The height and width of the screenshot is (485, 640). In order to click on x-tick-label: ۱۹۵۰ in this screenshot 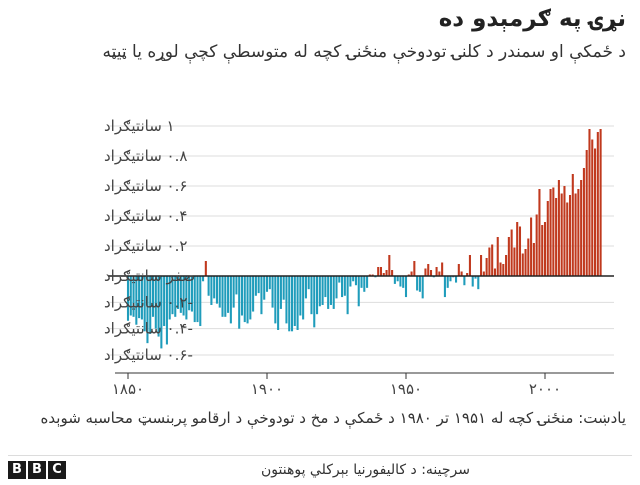, I will do `click(406, 389)`.